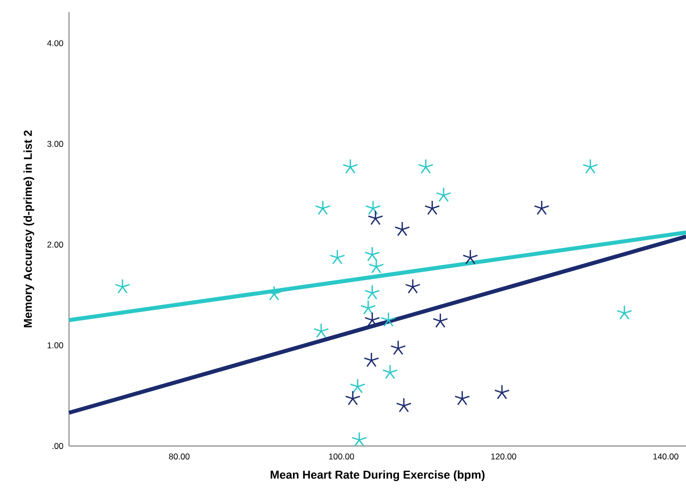  I want to click on x-tick-label: 80.00, so click(179, 457).